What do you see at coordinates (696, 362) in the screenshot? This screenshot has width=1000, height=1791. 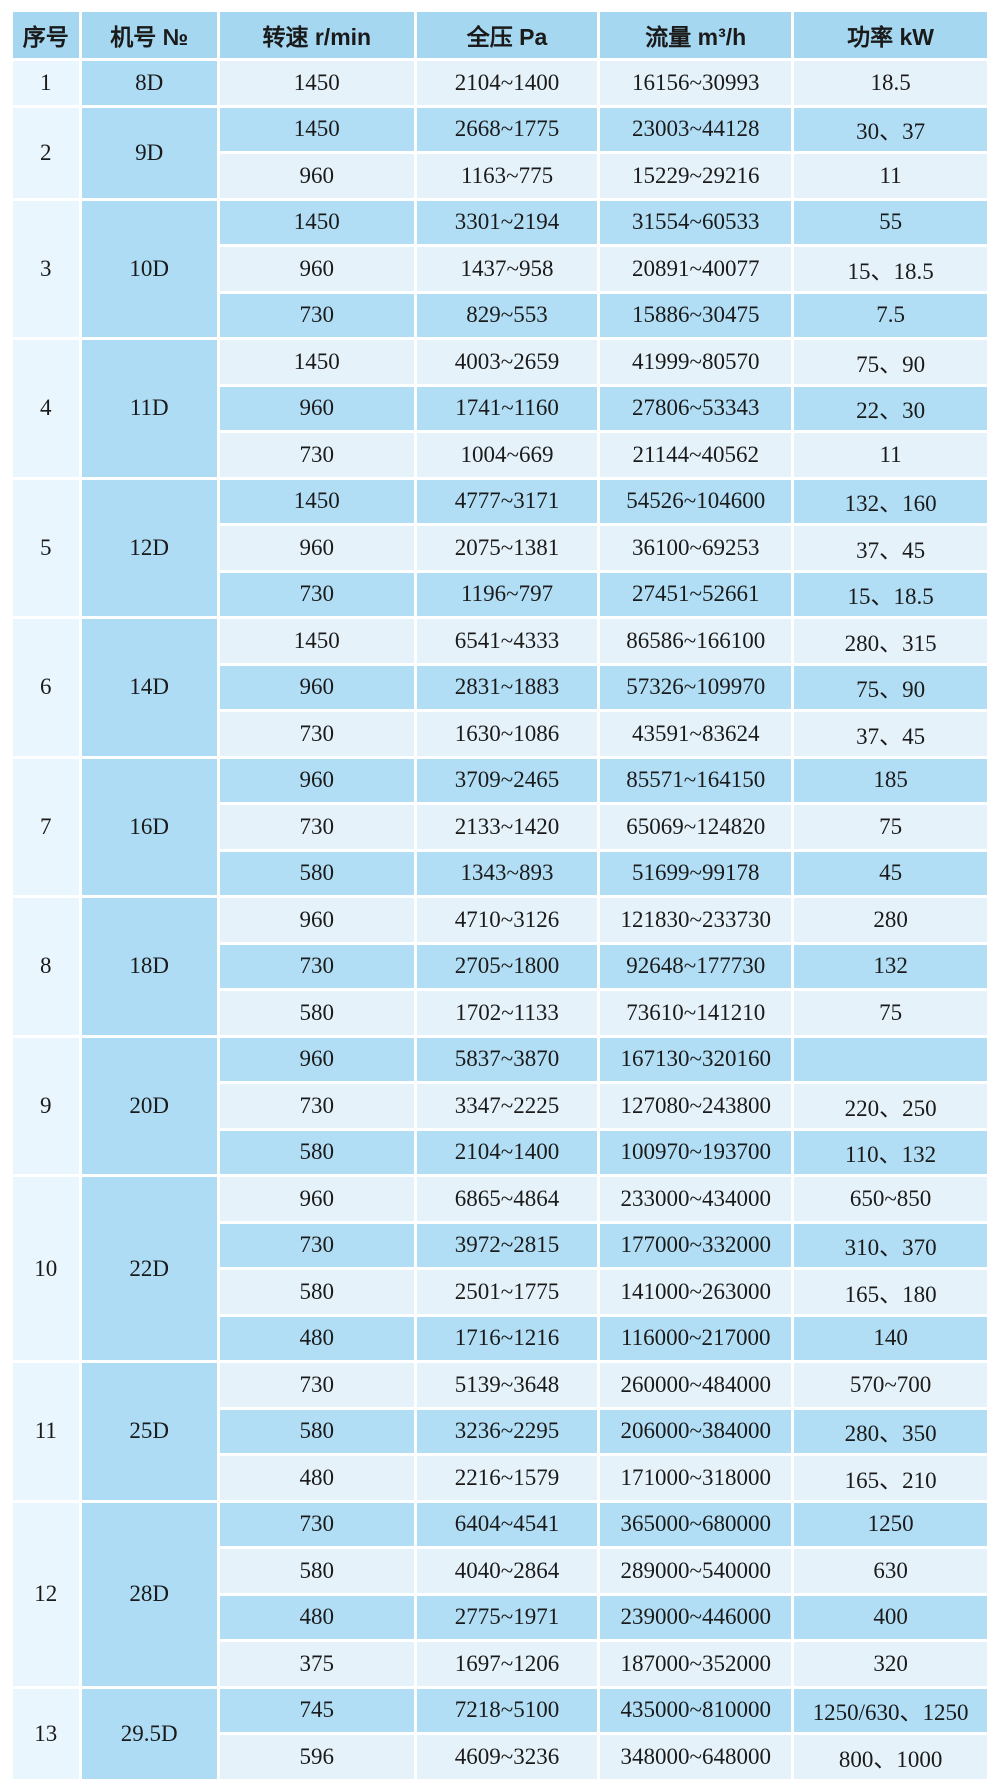 I see `flow-cell: 41999~80570` at bounding box center [696, 362].